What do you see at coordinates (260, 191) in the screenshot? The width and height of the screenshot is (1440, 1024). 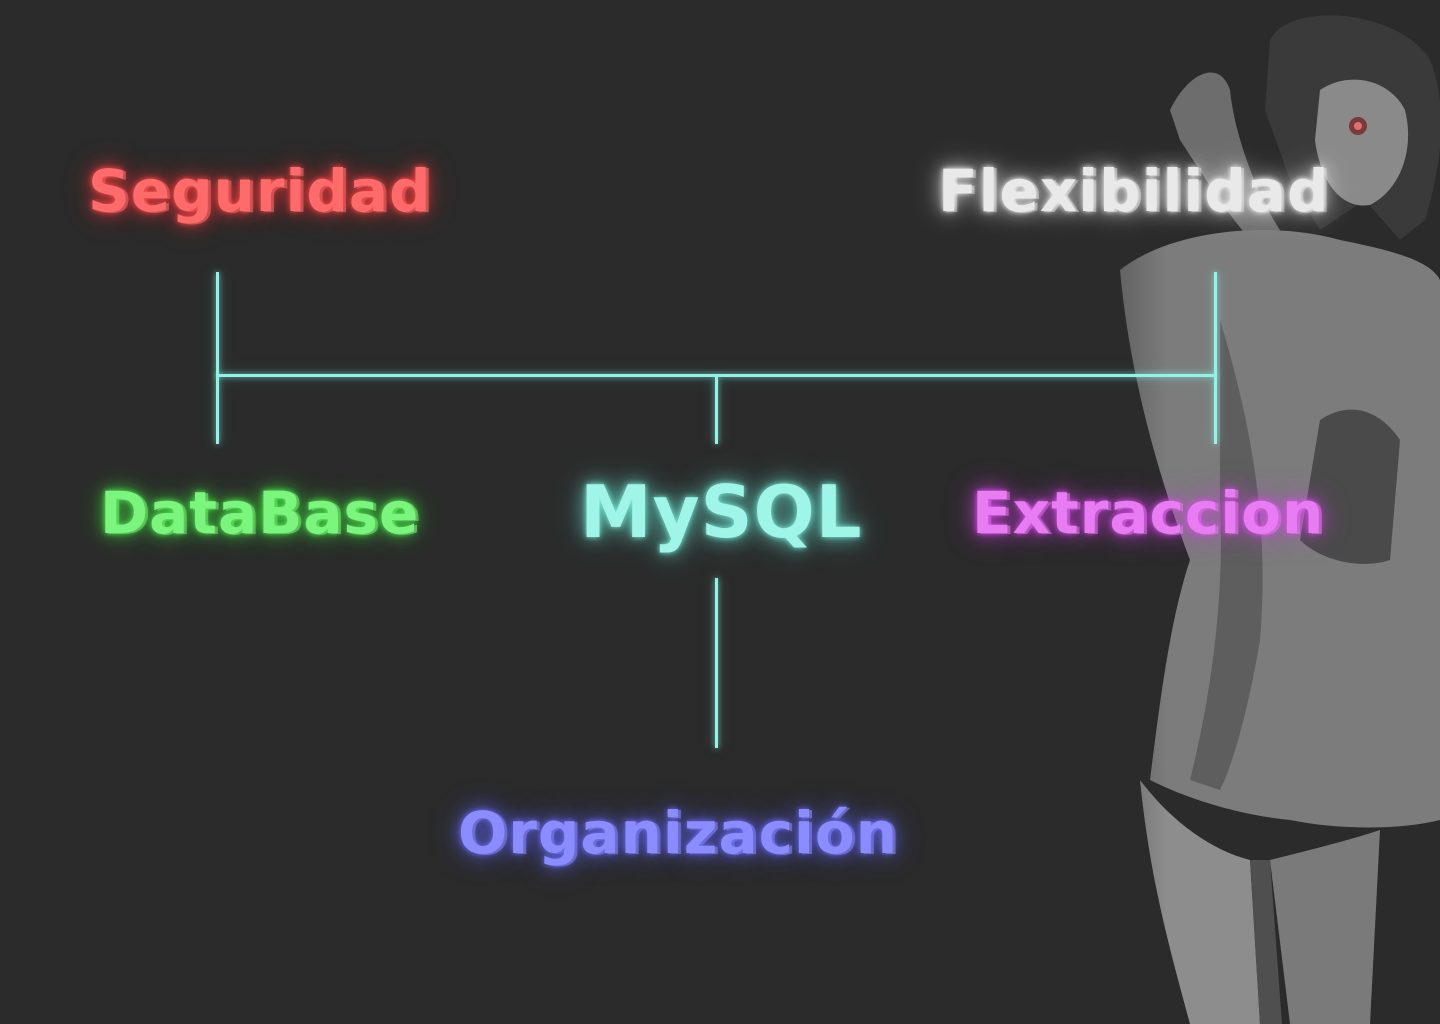 I see `node-seguridad: Seguridad` at bounding box center [260, 191].